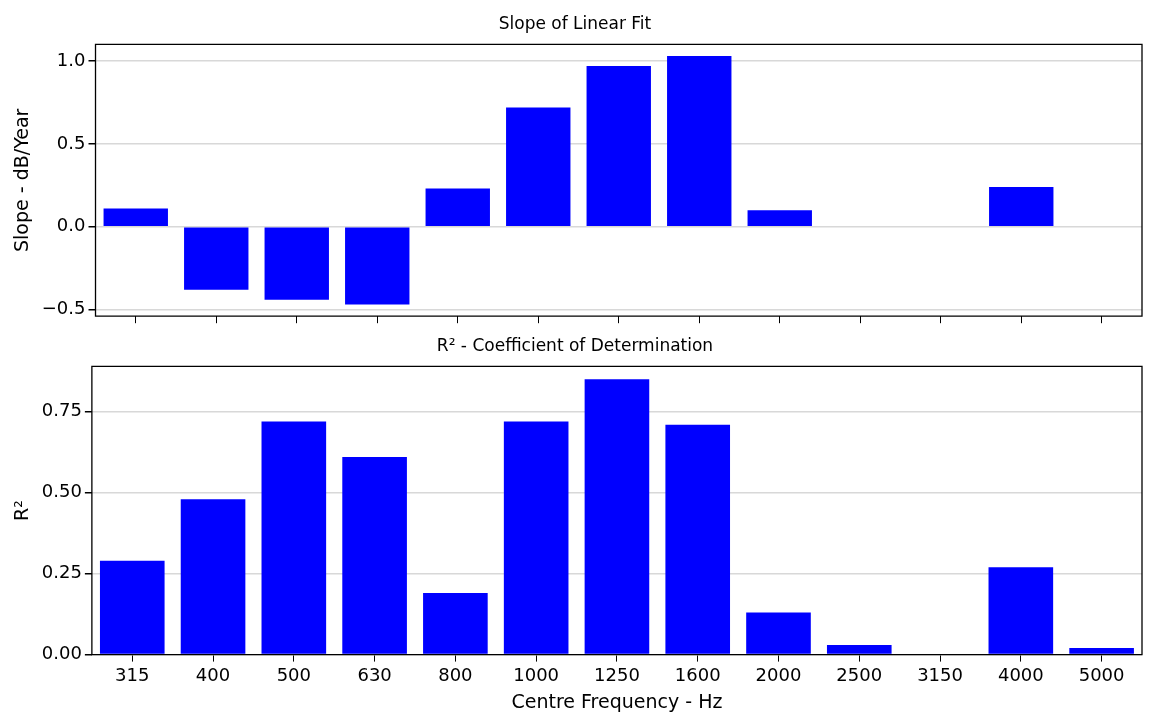  Describe the element at coordinates (859, 675) in the screenshot. I see `x-tick-label: 2500` at that location.